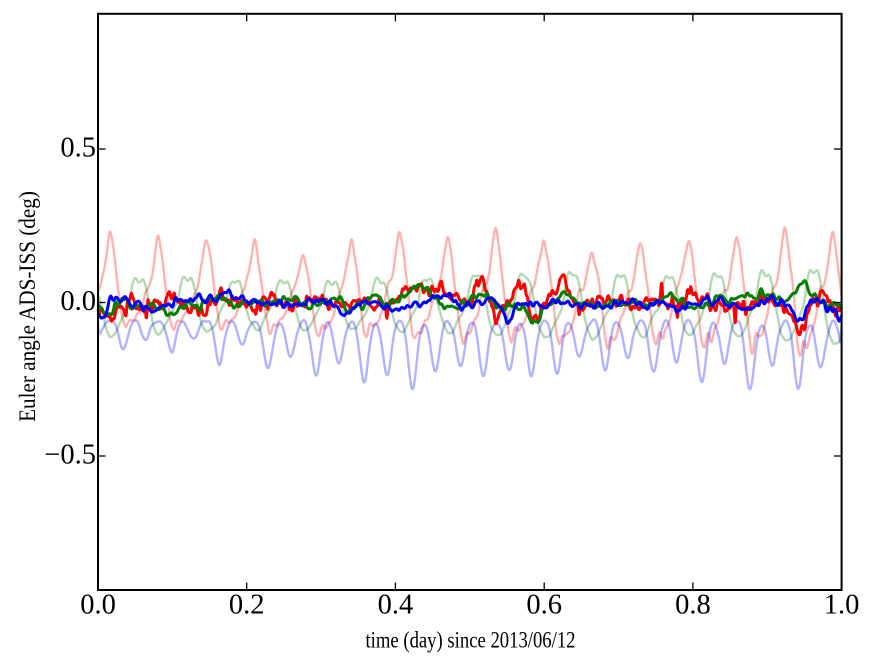  What do you see at coordinates (842, 605) in the screenshot?
I see `svg-text: 1.0` at bounding box center [842, 605].